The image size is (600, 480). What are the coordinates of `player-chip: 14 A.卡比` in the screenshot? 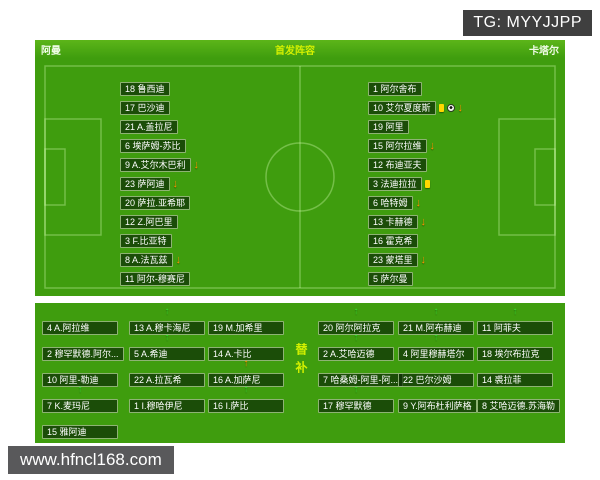 It's located at (246, 354).